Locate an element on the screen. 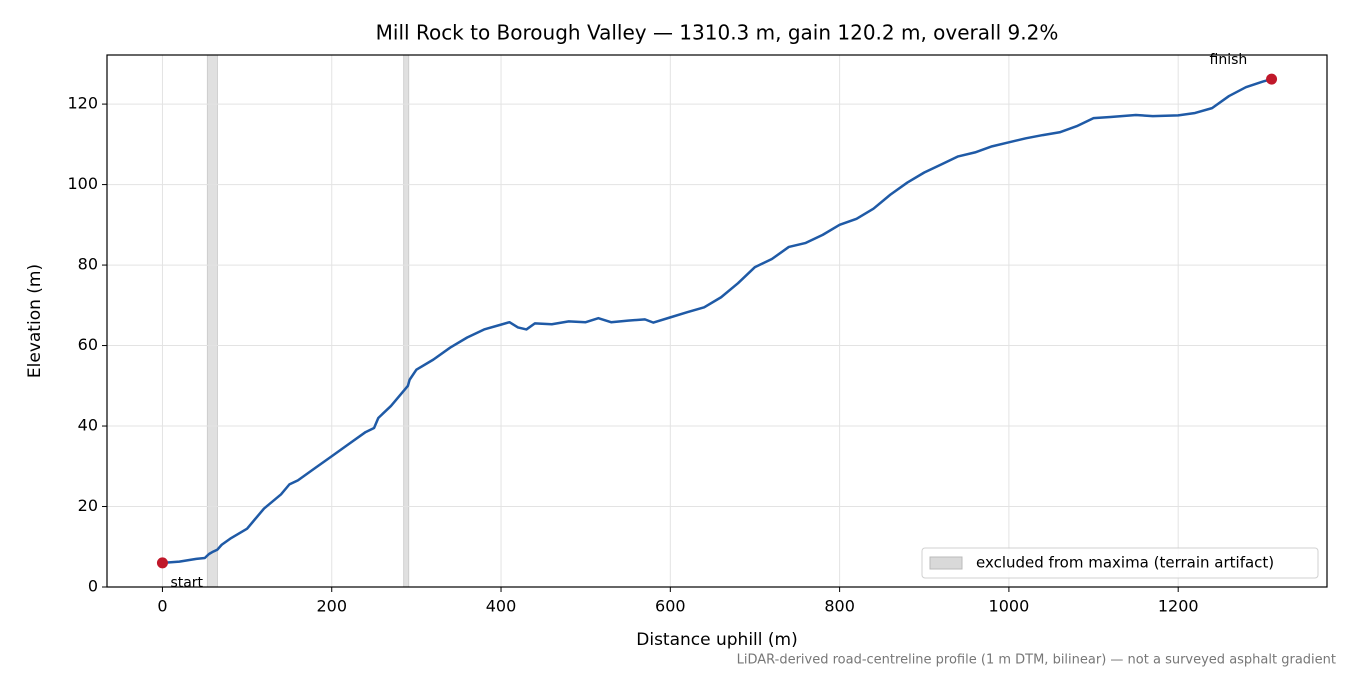 The height and width of the screenshot is (675, 1350). legend-box is located at coordinates (1120, 563).